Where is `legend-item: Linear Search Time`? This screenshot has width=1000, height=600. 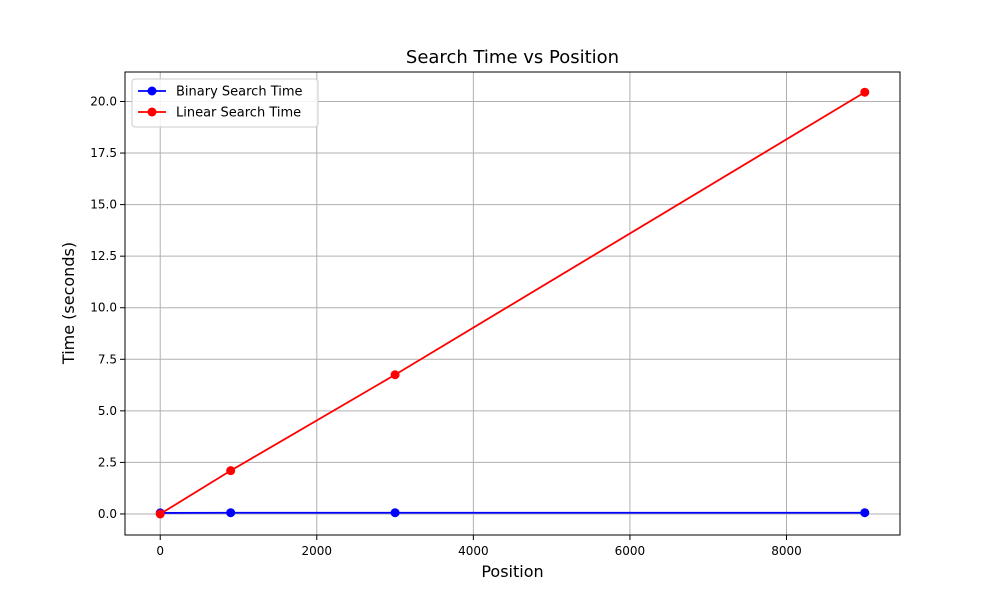
legend-item: Linear Search Time is located at coordinates (219, 113).